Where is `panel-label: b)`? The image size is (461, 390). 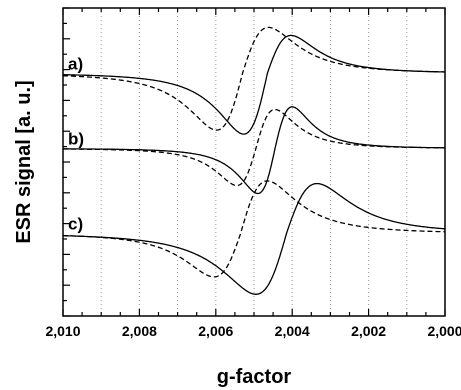 panel-label: b) is located at coordinates (76, 138).